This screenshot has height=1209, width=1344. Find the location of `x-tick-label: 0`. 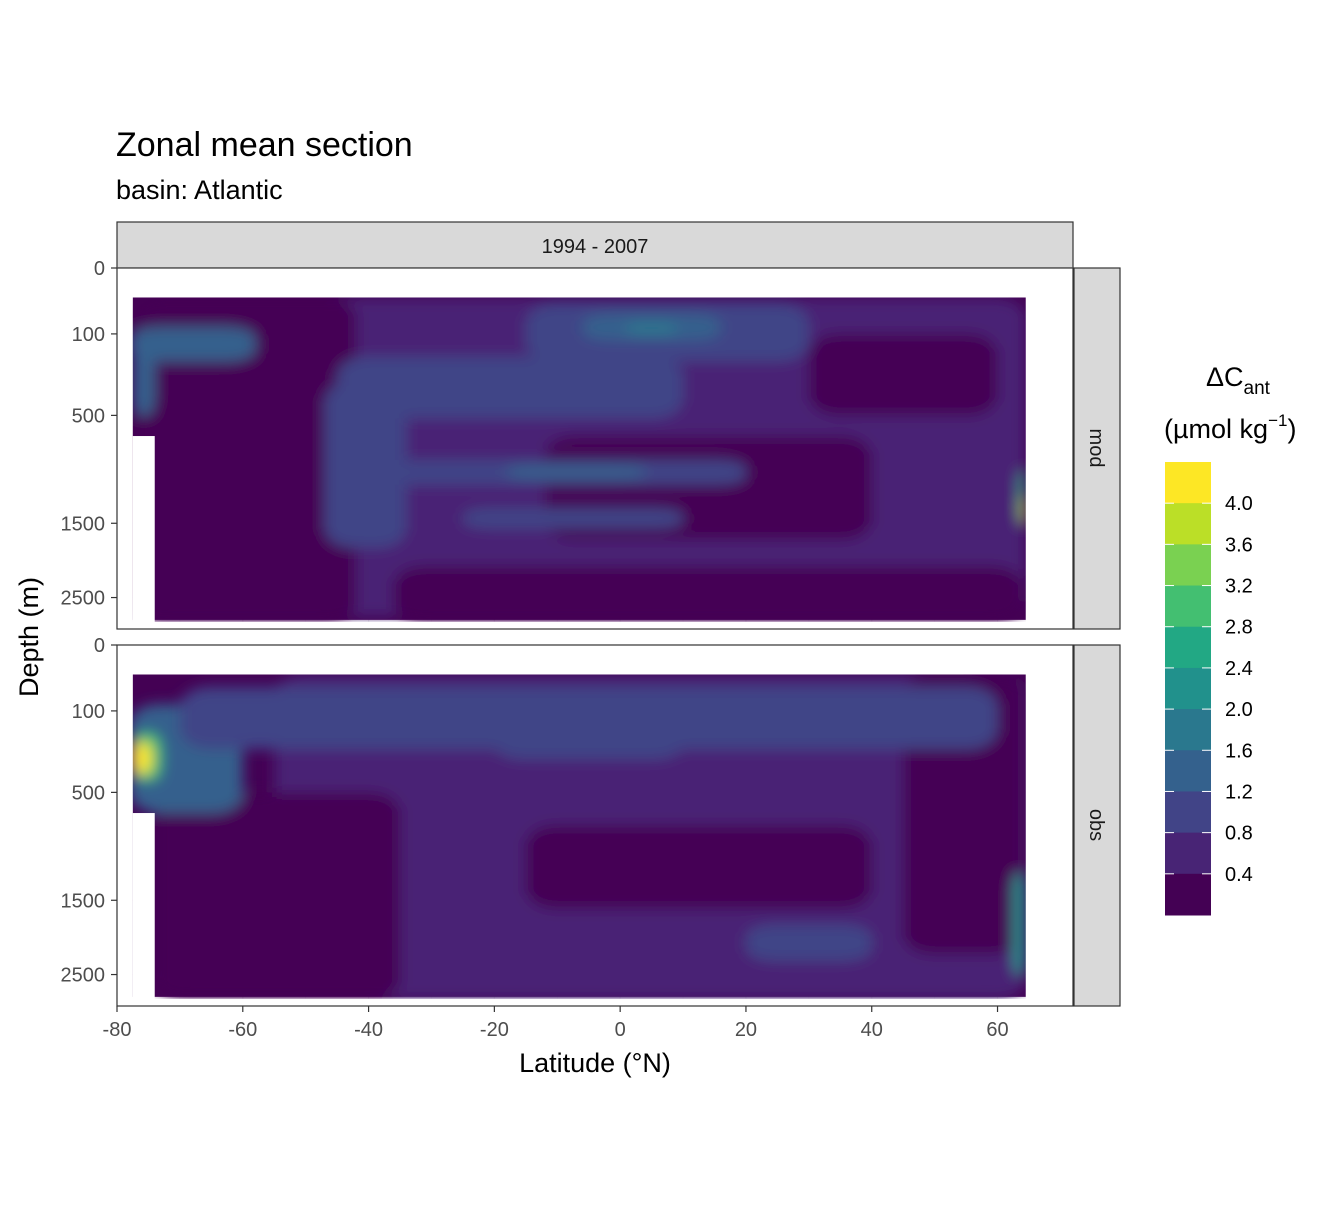

x-tick-label: 0 is located at coordinates (620, 1030).